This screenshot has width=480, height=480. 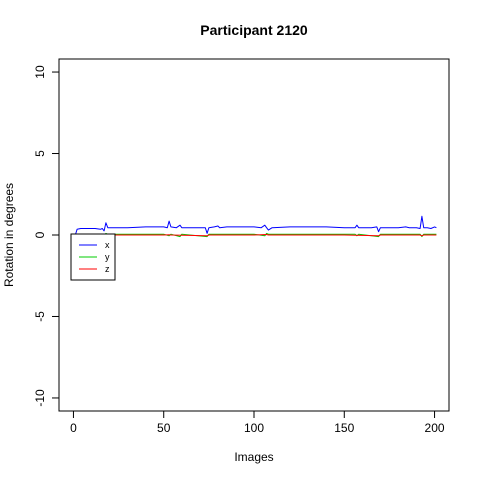 What do you see at coordinates (107, 269) in the screenshot?
I see `legend-label-z: z` at bounding box center [107, 269].